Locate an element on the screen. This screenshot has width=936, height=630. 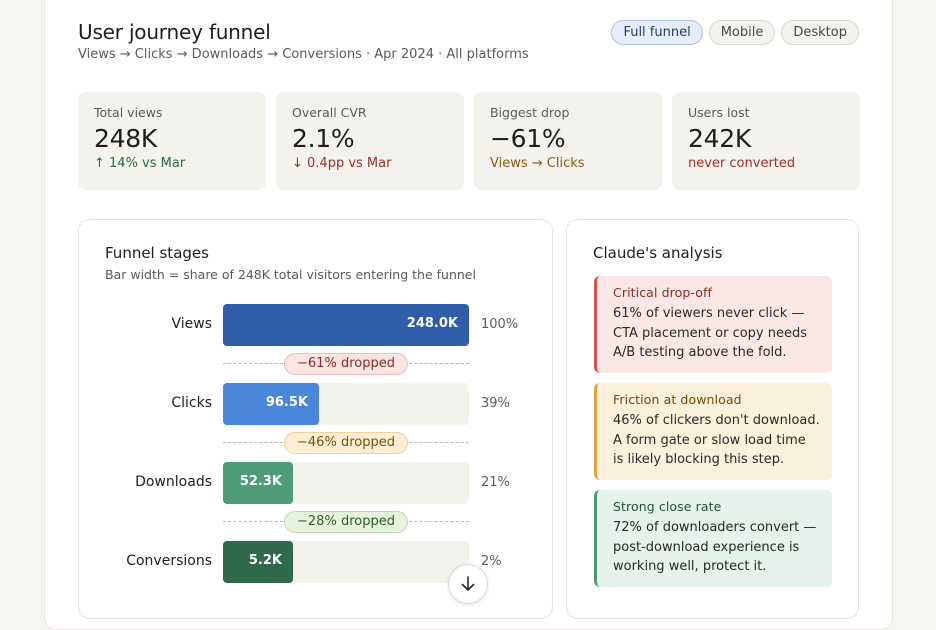
insight-title: Strong close rate is located at coordinates (667, 506).